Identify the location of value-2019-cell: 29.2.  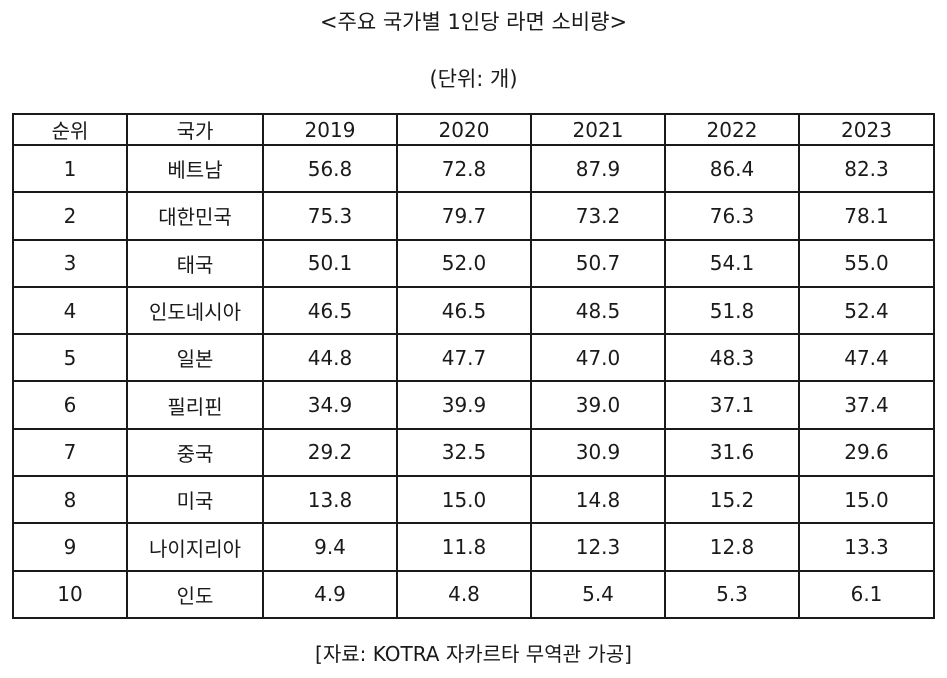
(330, 452).